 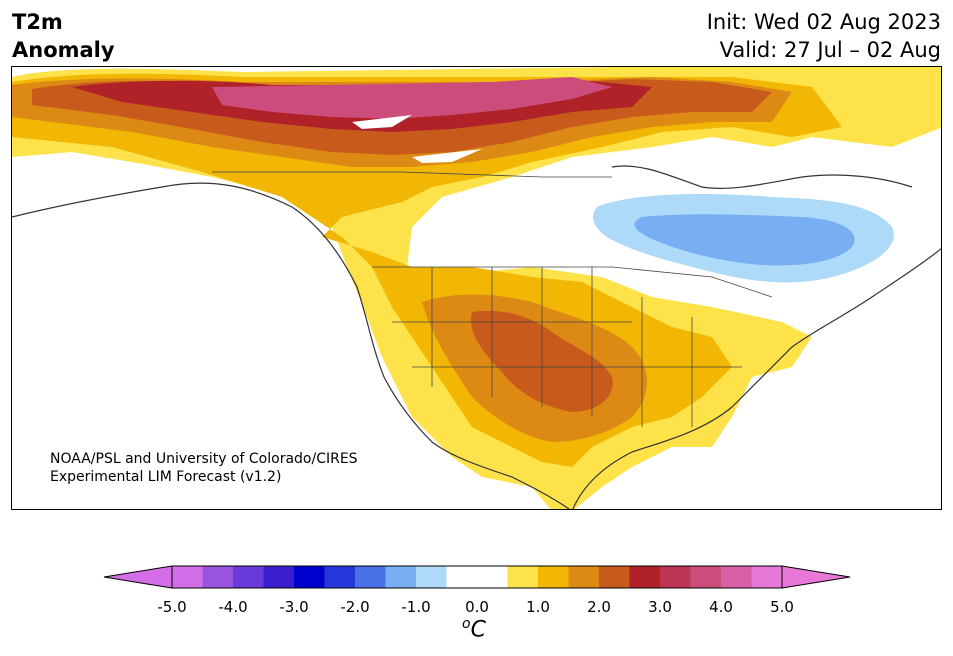 I want to click on colorbar-tick-label: 2.0, so click(x=599, y=607).